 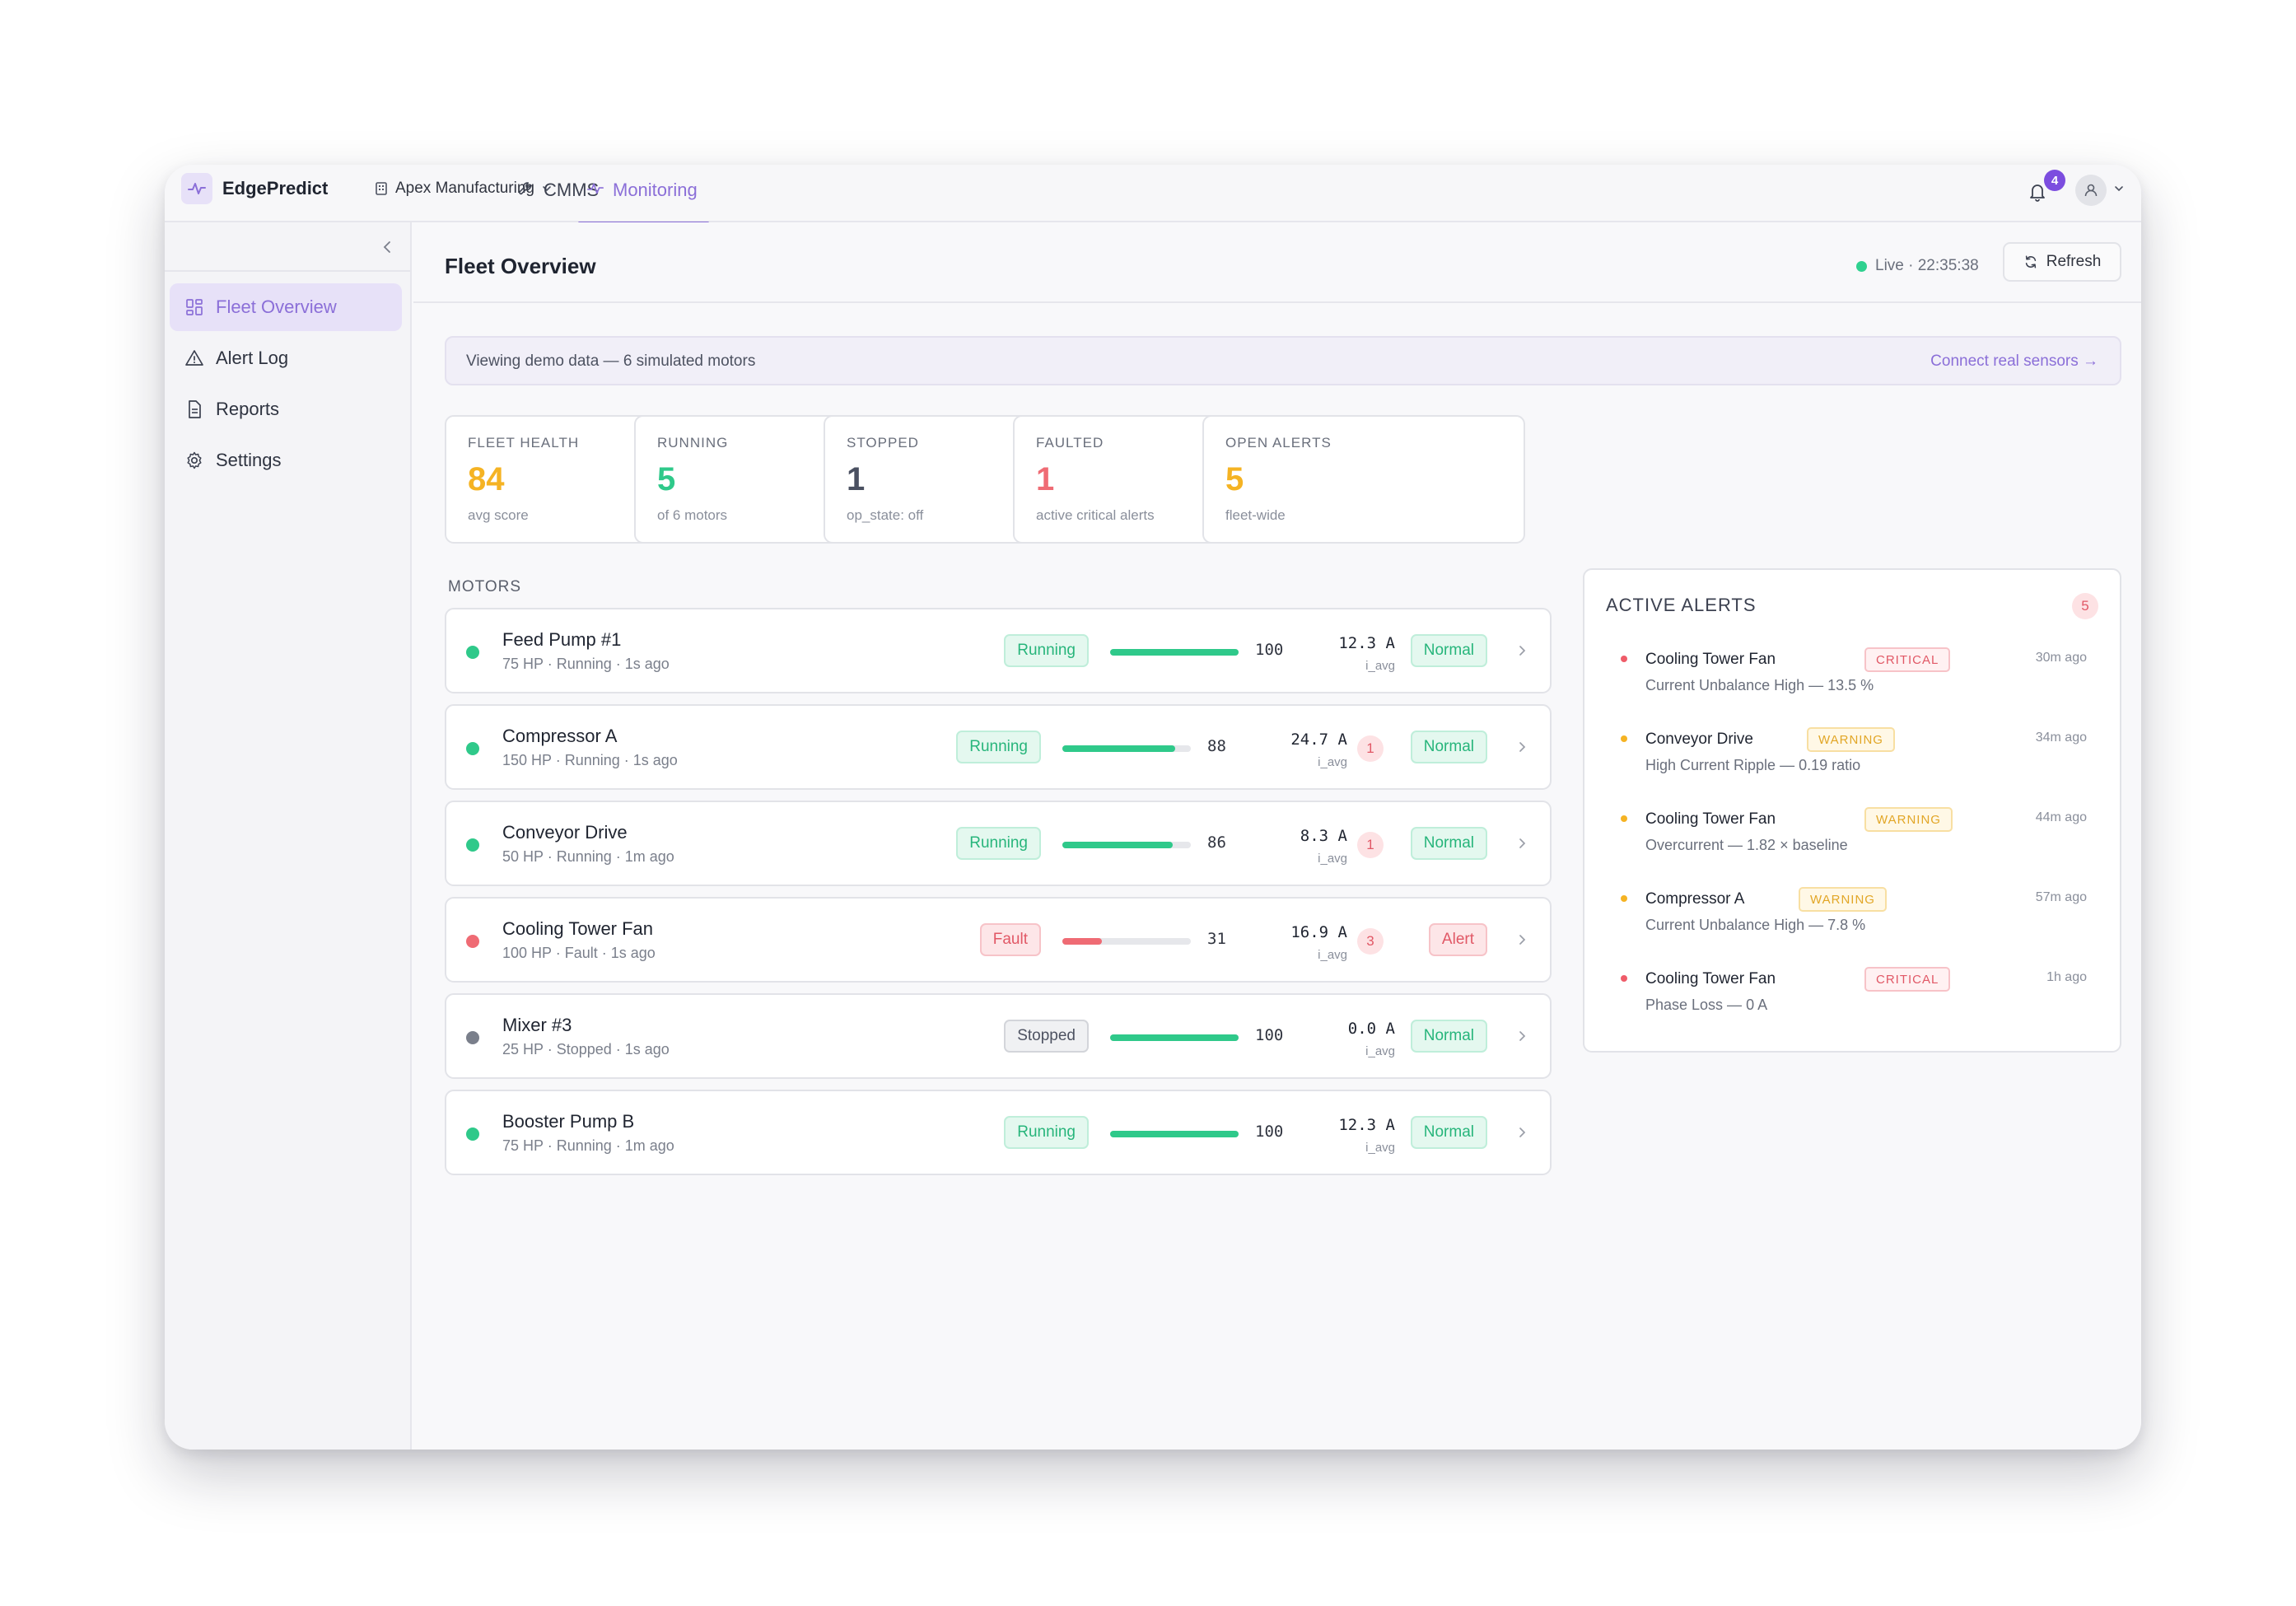 I want to click on sidebar-item-settings: Settings, so click(x=286, y=460).